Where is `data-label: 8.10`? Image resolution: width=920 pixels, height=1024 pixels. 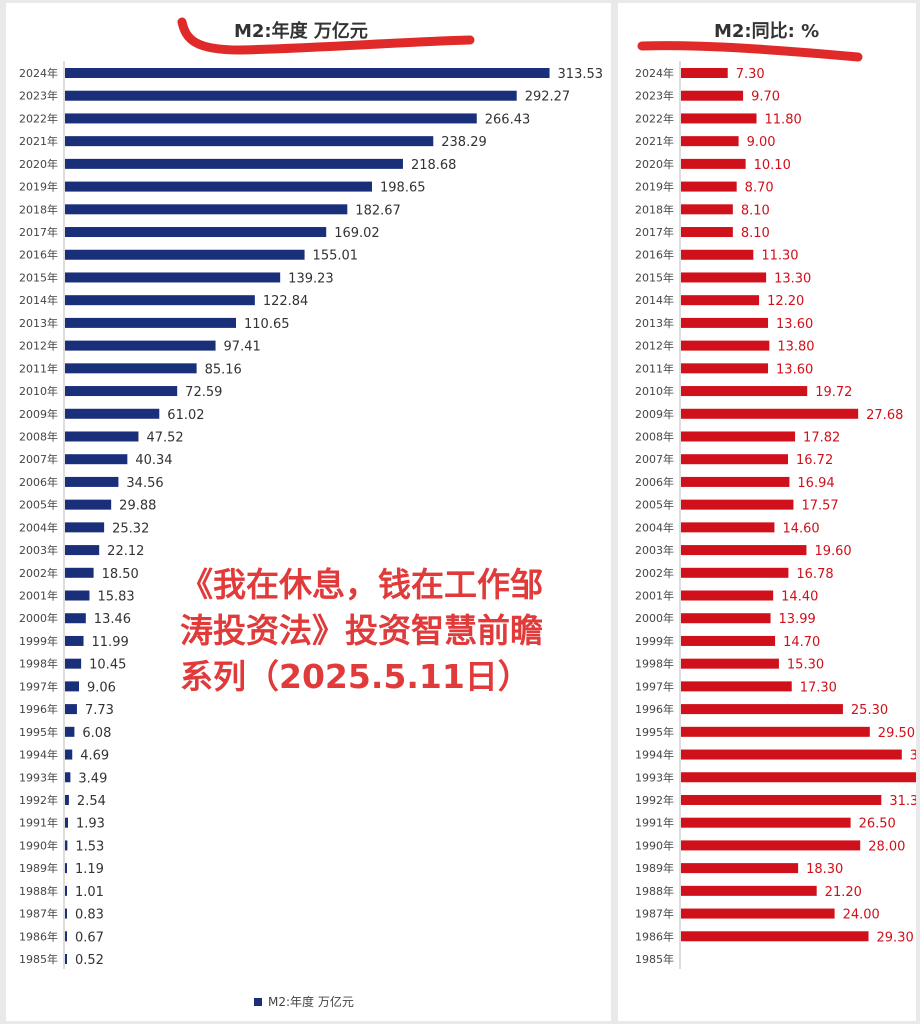
data-label: 8.10 is located at coordinates (755, 233).